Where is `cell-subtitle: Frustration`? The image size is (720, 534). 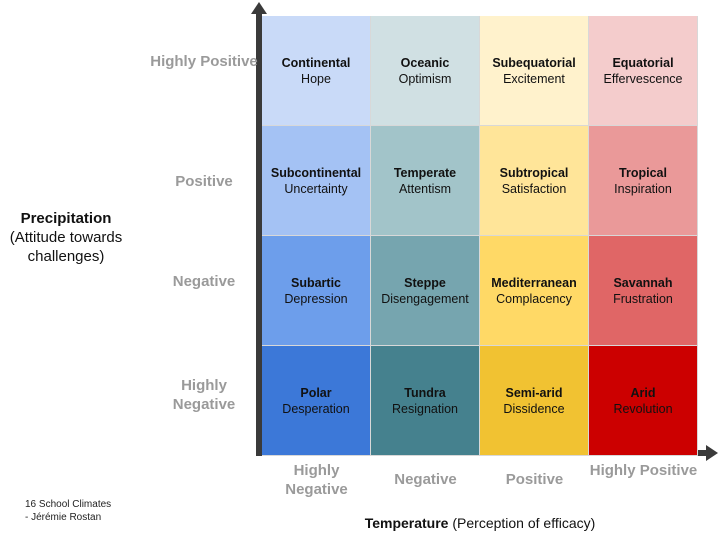
cell-subtitle: Frustration is located at coordinates (643, 298).